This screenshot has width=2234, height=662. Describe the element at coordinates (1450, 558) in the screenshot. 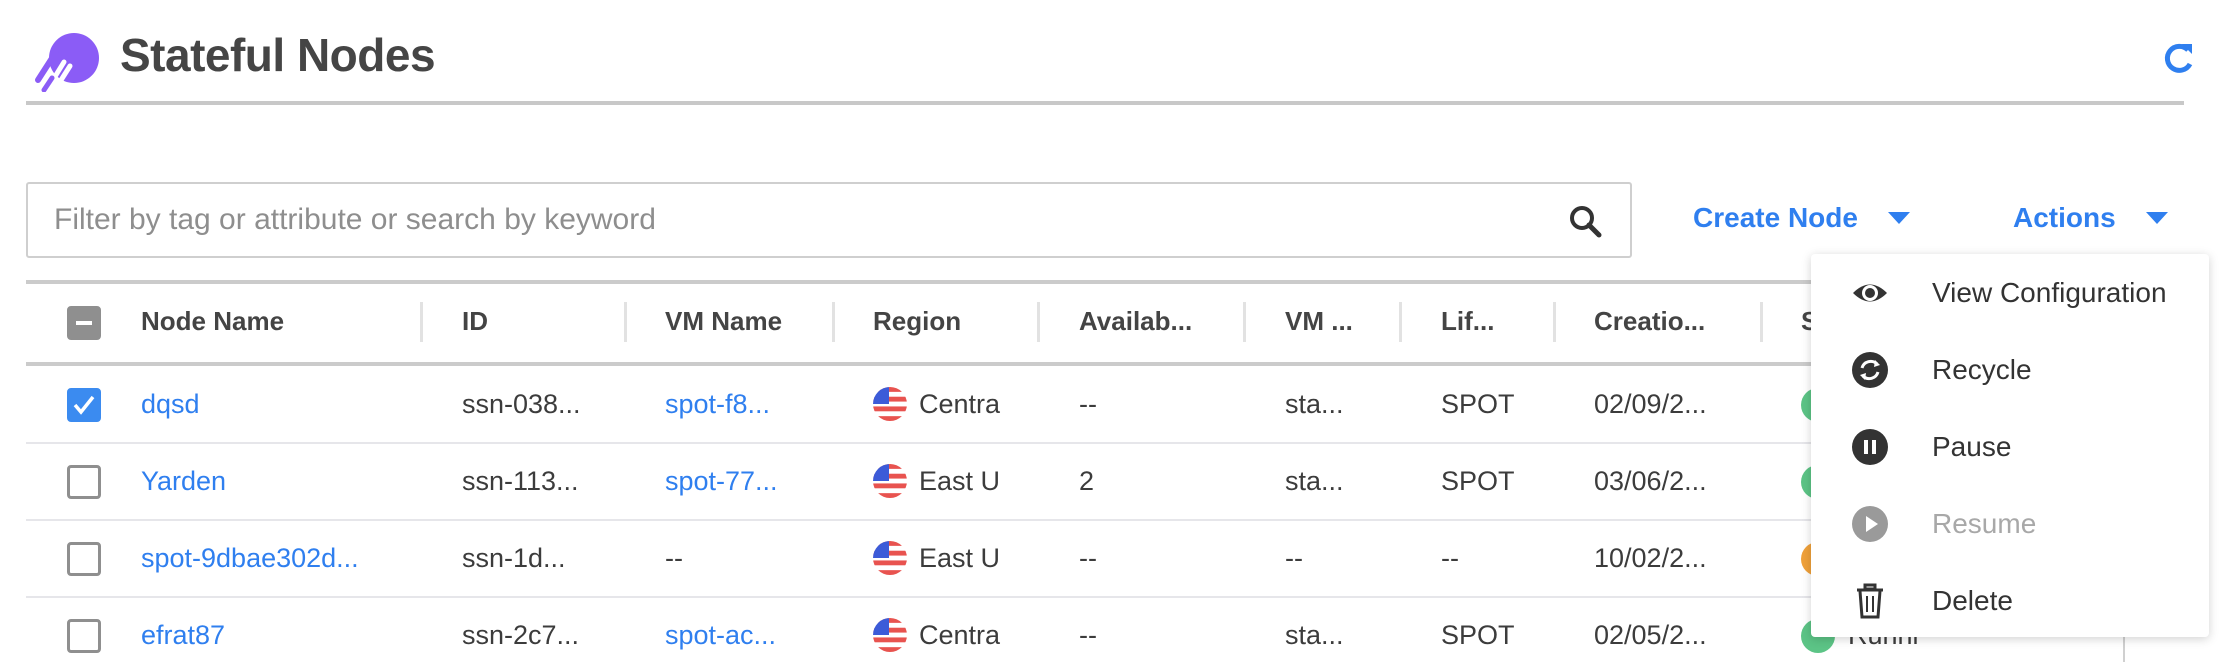

I see `lifecycle: --` at that location.